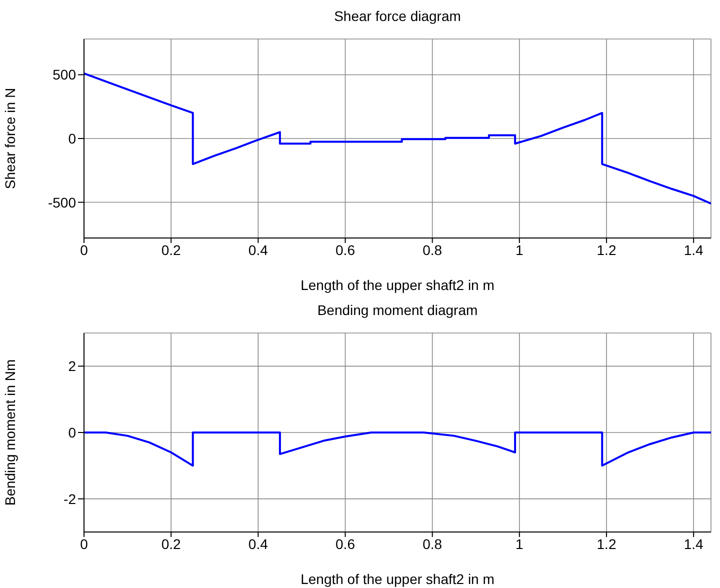 The height and width of the screenshot is (588, 720). What do you see at coordinates (70, 498) in the screenshot?
I see `y-tick-label: -2` at bounding box center [70, 498].